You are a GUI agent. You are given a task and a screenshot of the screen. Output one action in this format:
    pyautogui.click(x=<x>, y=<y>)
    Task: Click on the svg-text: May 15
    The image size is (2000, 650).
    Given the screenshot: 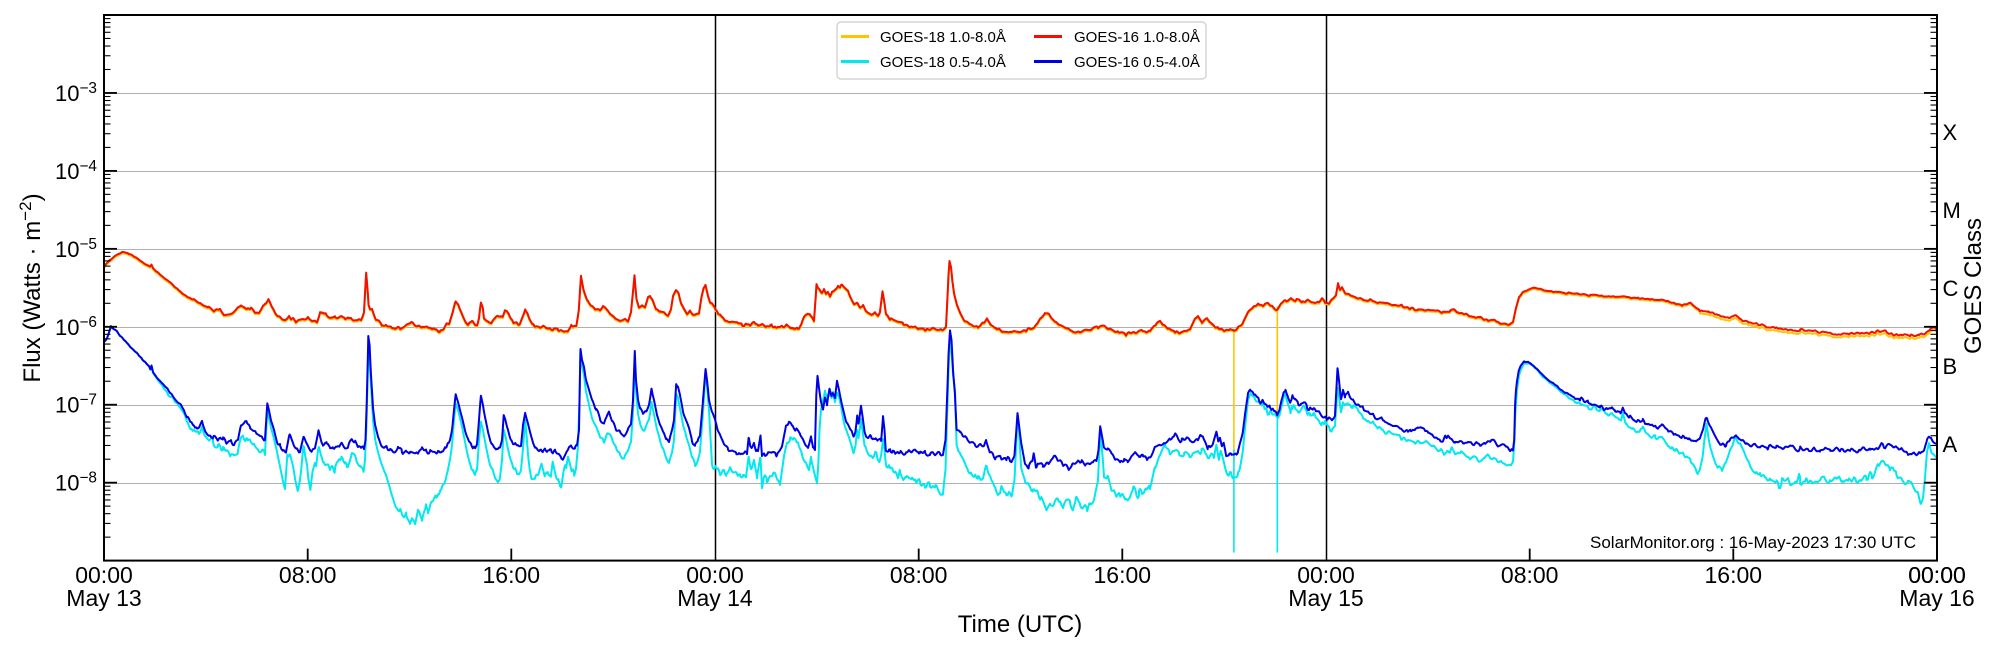 What is the action you would take?
    pyautogui.click(x=1325, y=598)
    